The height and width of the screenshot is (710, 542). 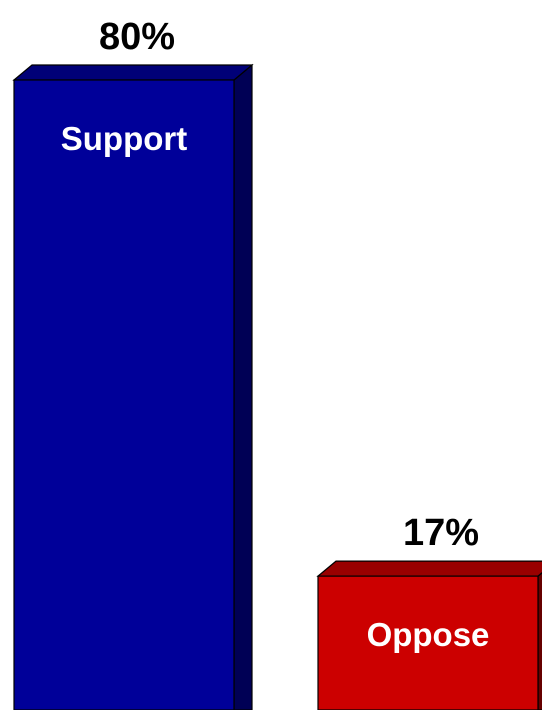 What do you see at coordinates (441, 533) in the screenshot?
I see `value-label-oppose: 17%` at bounding box center [441, 533].